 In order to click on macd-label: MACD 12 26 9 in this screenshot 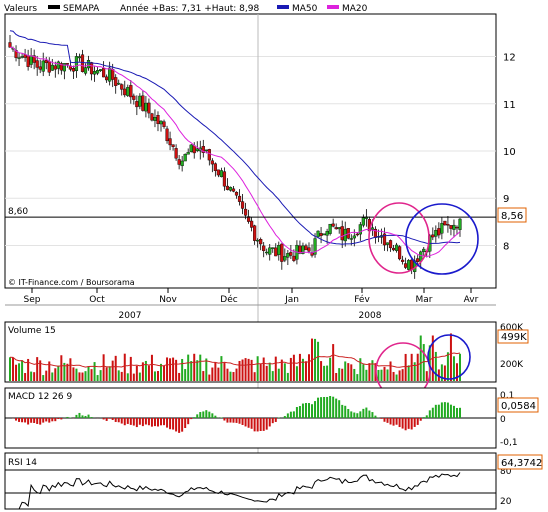, I will do `click(40, 397)`.